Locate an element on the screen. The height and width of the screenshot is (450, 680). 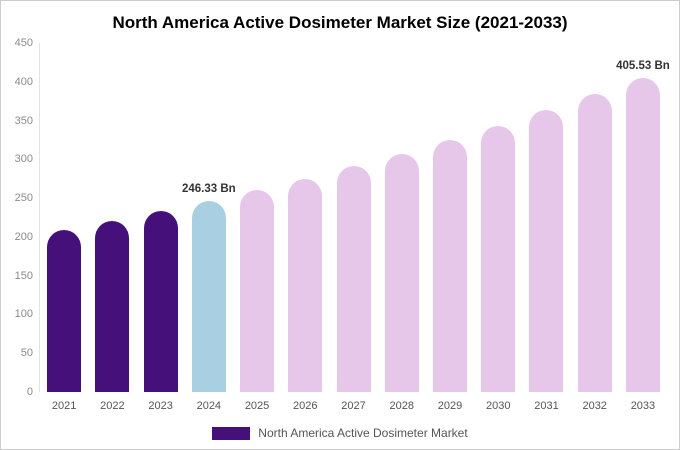
x-label-2027: 2027 is located at coordinates (353, 406).